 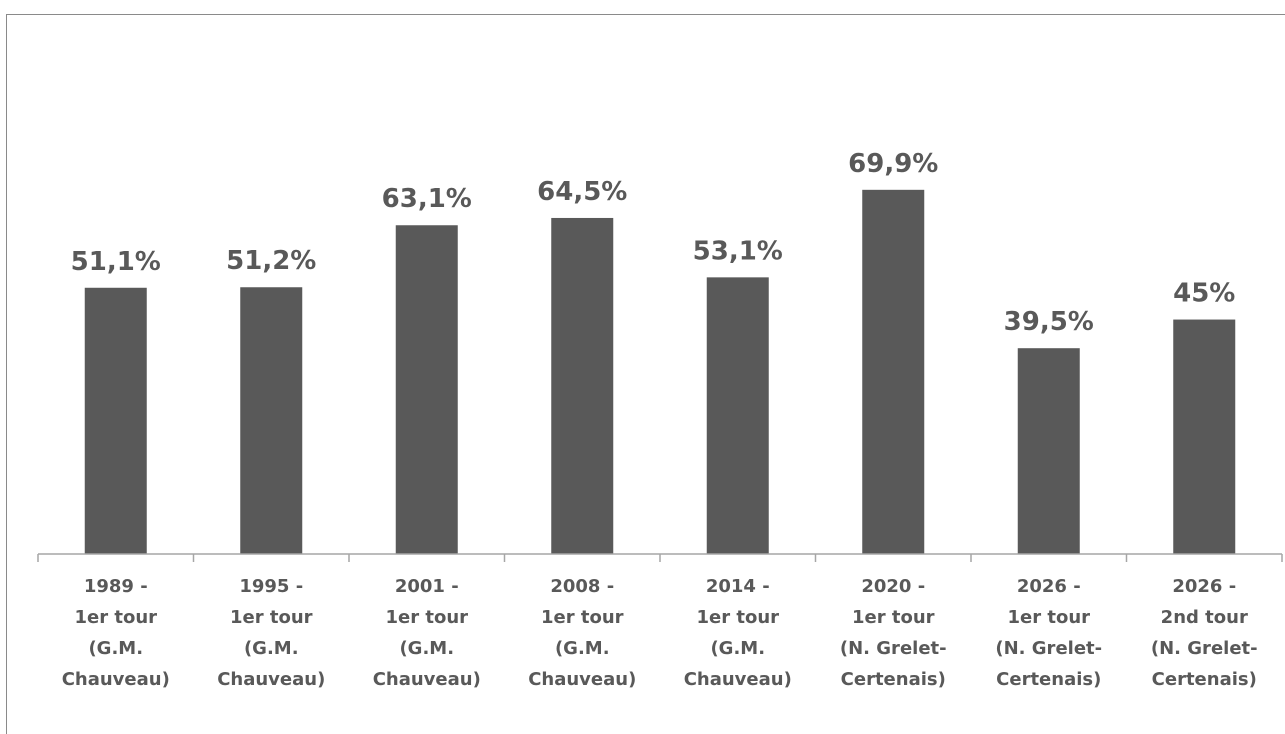 What do you see at coordinates (116, 633) in the screenshot?
I see `x-tick-label-0: 1989 - 1er tour (G.M. Chauveau)` at bounding box center [116, 633].